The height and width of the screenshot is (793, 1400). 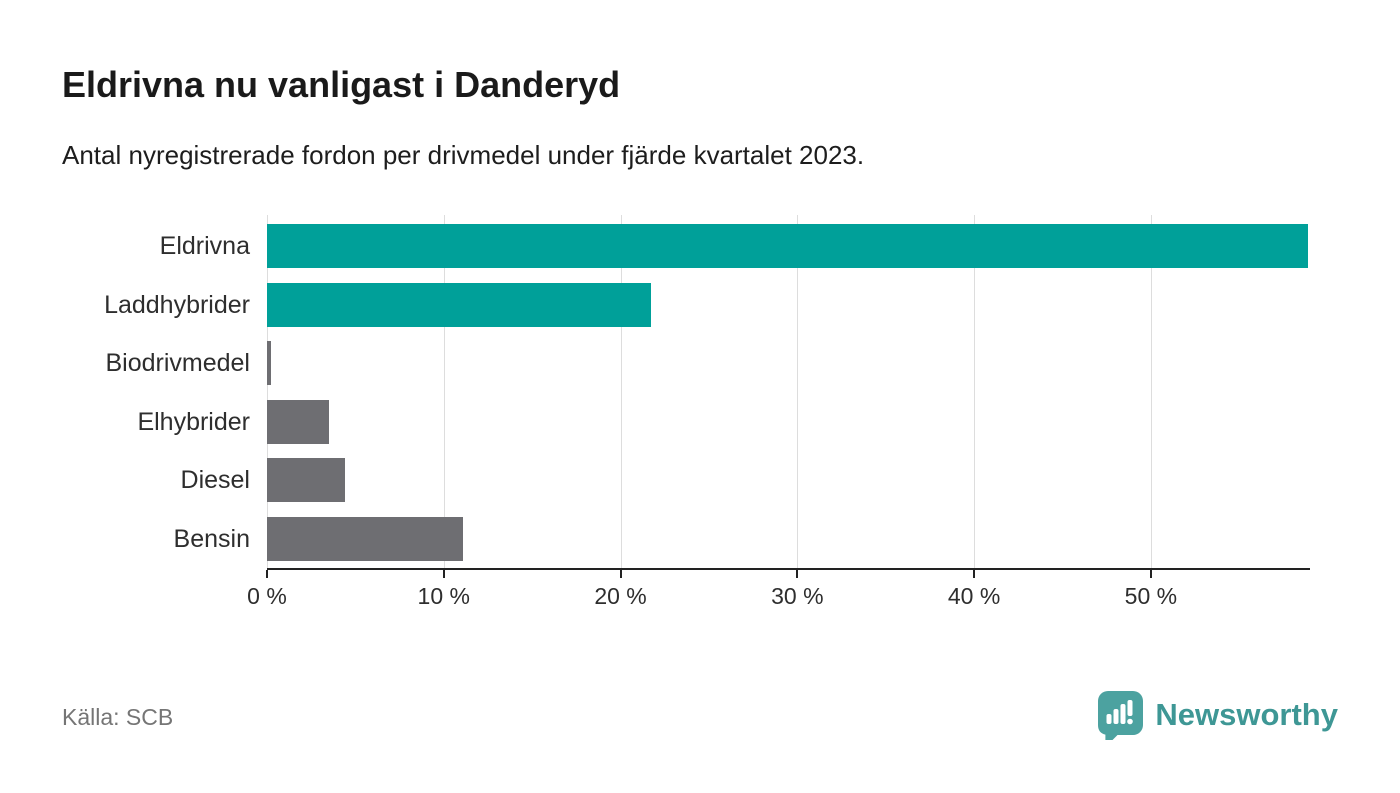 I want to click on category-label: Laddhybrider, so click(x=177, y=304).